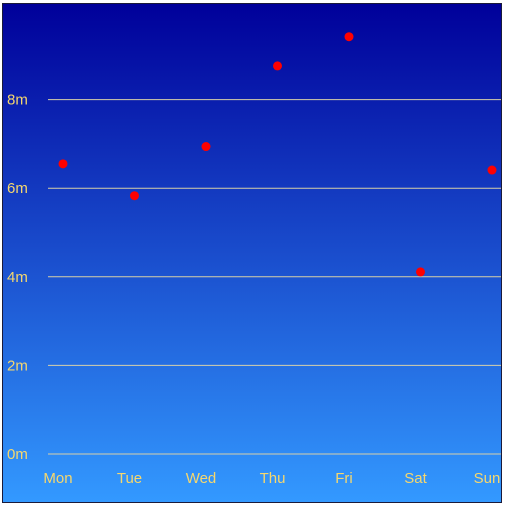 The image size is (506, 509). I want to click on x-tick-label: Mon, so click(57, 478).